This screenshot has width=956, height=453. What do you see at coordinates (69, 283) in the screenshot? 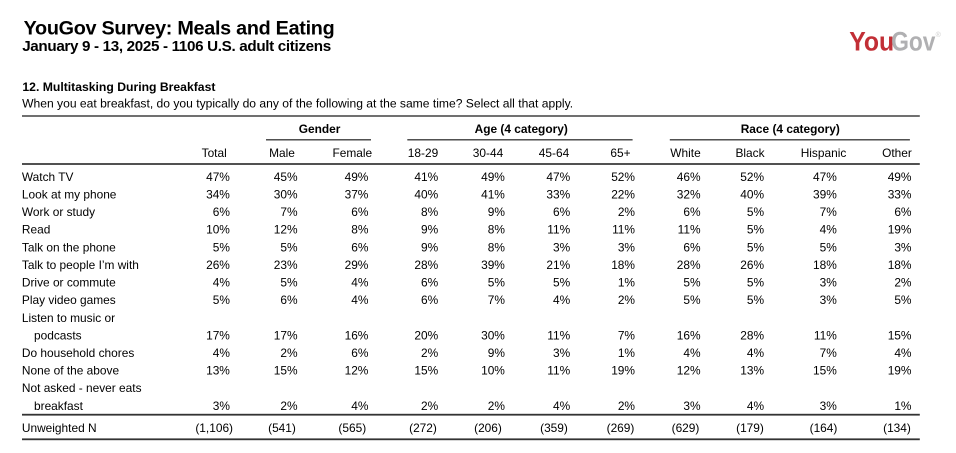
I see `svg-text: Drive or commute` at bounding box center [69, 283].